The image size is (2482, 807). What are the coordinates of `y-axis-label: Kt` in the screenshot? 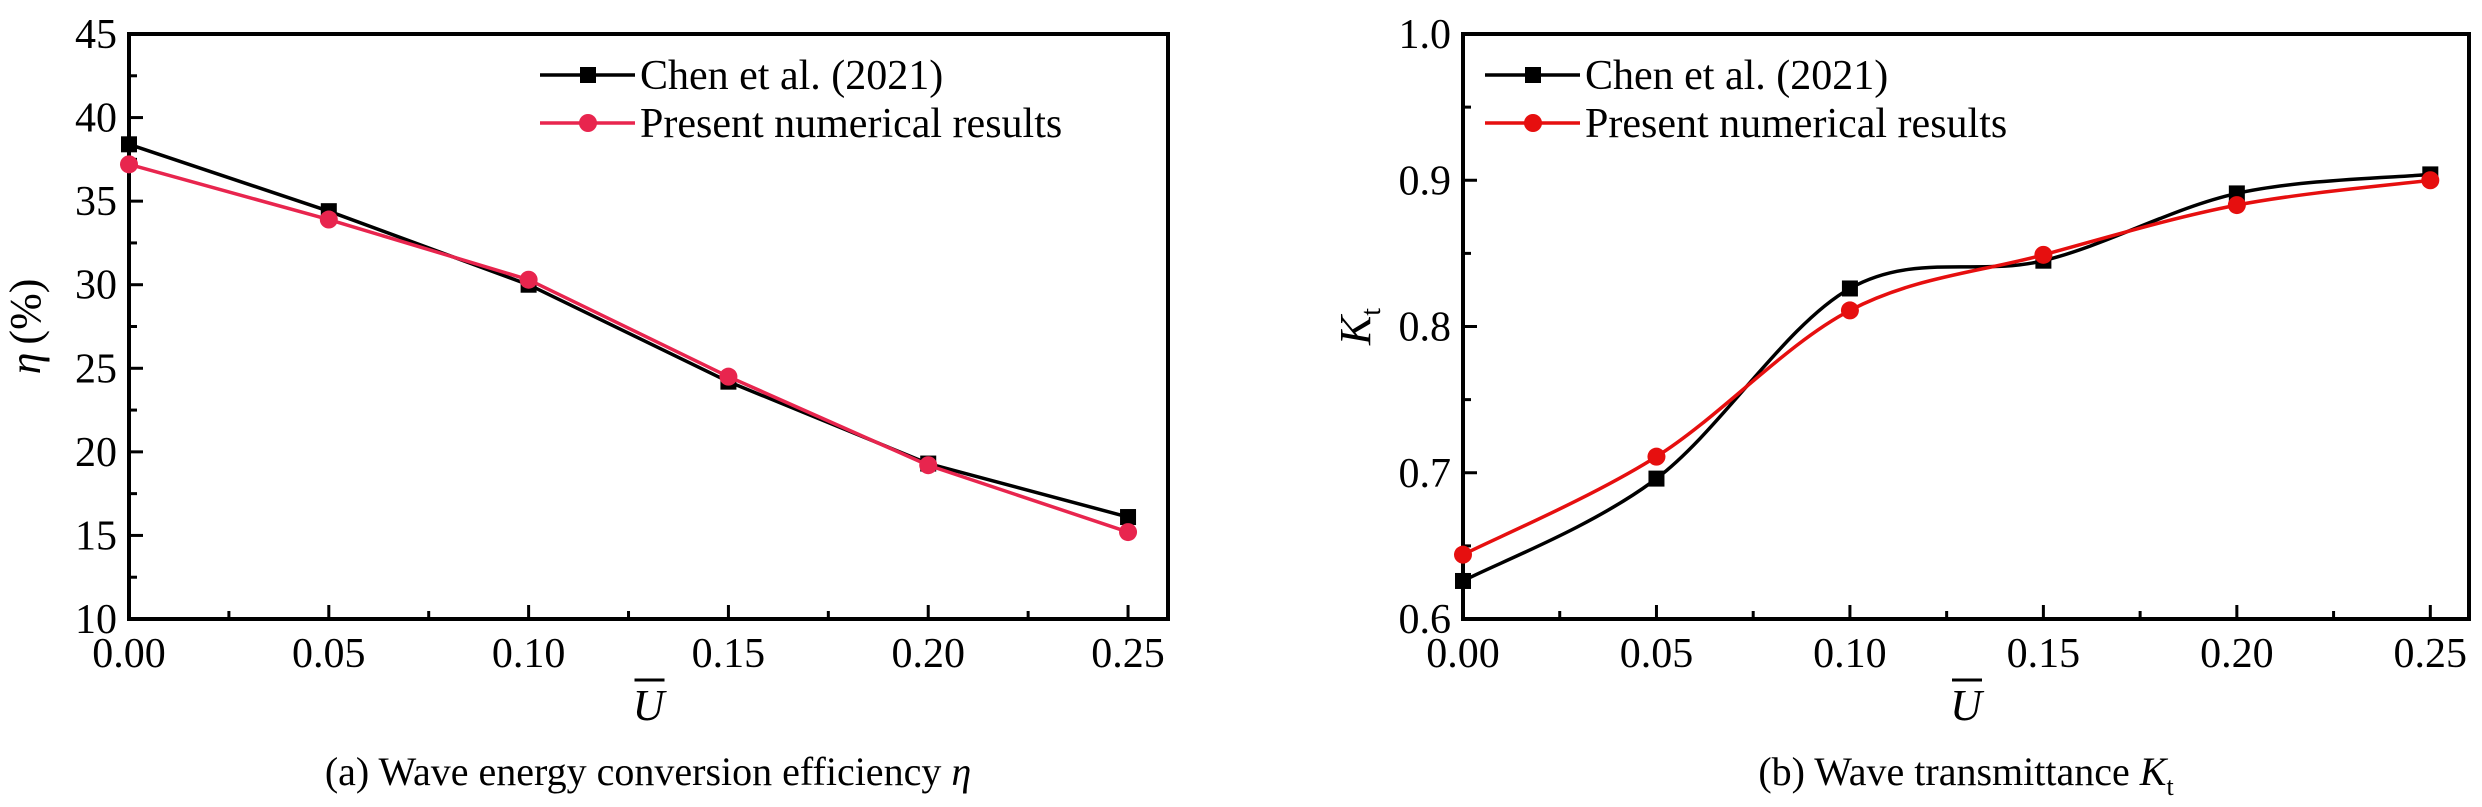 It's located at (1359, 327).